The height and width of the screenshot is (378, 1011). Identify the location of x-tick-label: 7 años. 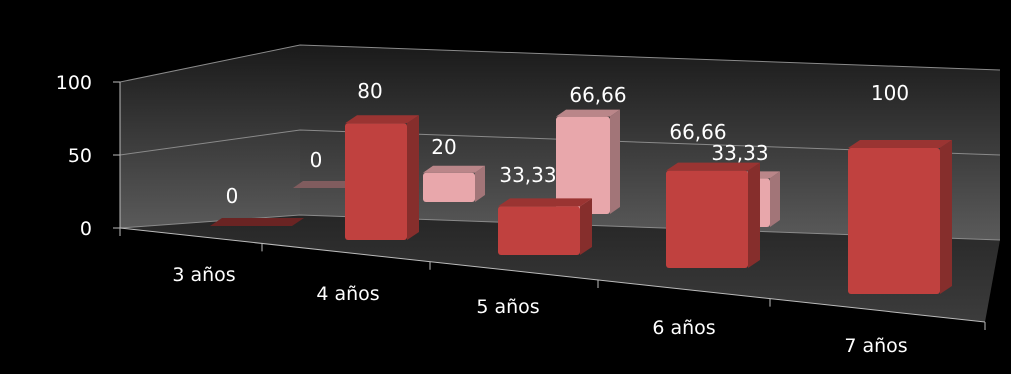
(875, 346).